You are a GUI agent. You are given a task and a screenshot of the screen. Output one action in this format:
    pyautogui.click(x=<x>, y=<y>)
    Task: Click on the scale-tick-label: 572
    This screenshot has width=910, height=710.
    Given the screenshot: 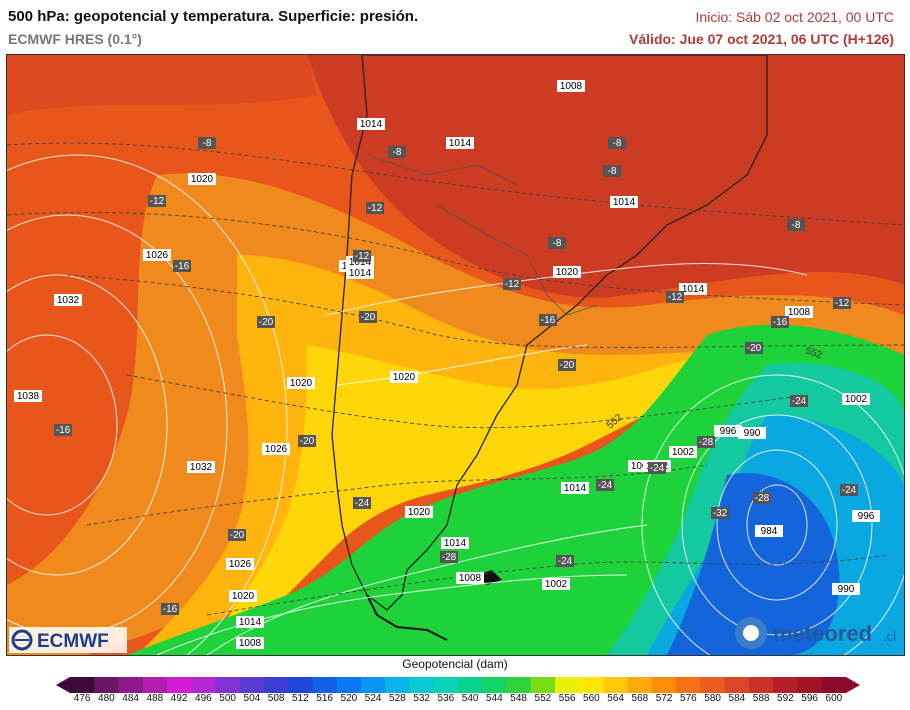 What is the action you would take?
    pyautogui.click(x=664, y=698)
    